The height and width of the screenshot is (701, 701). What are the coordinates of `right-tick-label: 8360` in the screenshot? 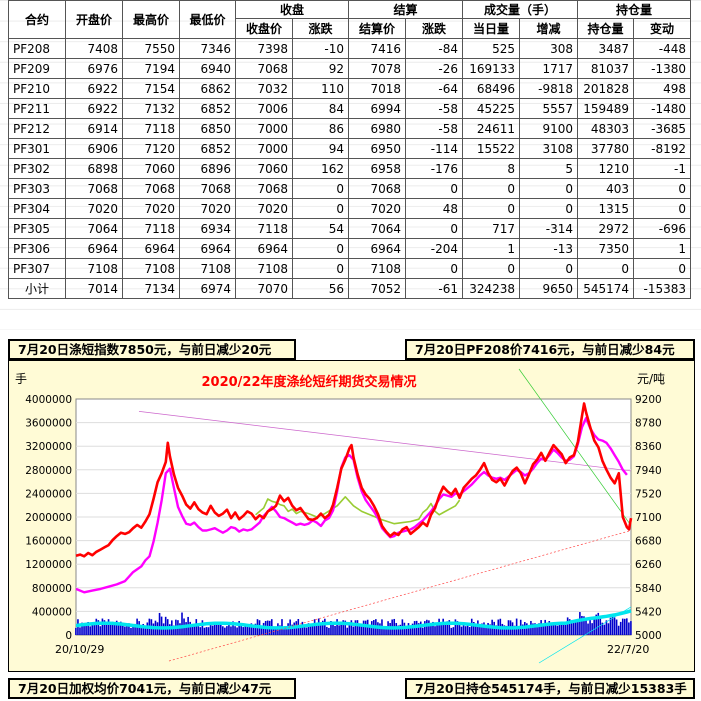 It's located at (648, 447).